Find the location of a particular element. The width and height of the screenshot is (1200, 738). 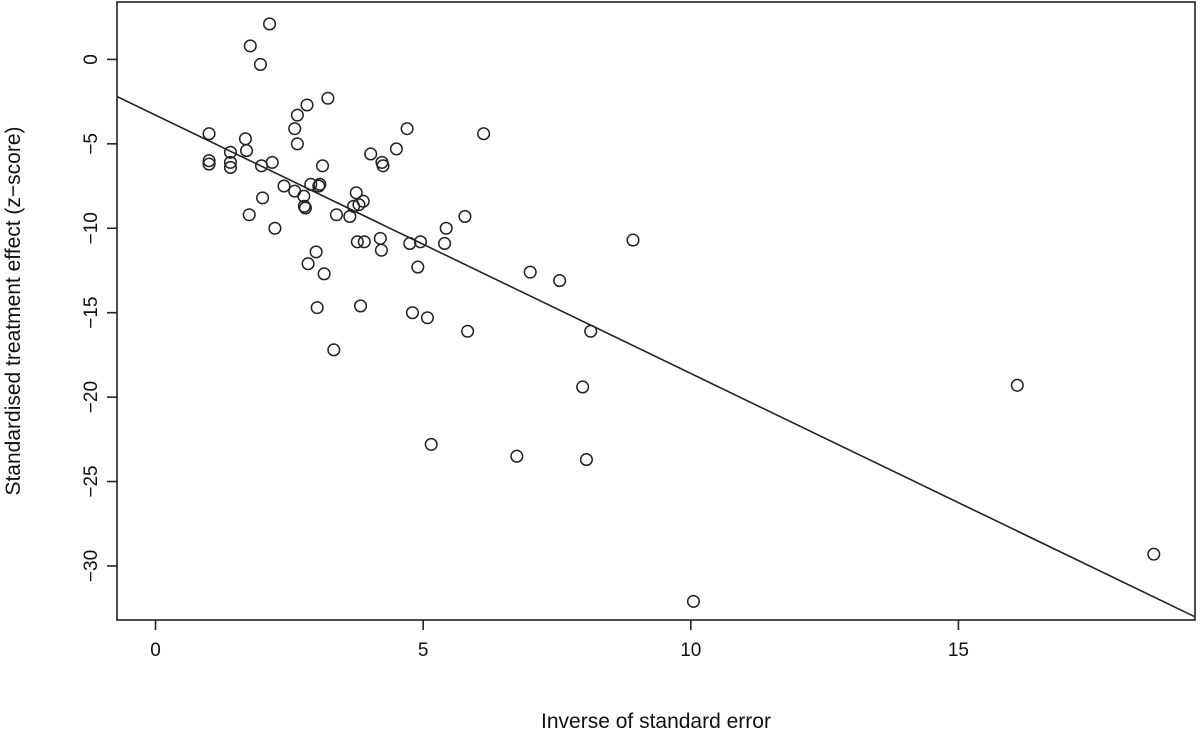

y-tick-label: −30 is located at coordinates (91, 566).